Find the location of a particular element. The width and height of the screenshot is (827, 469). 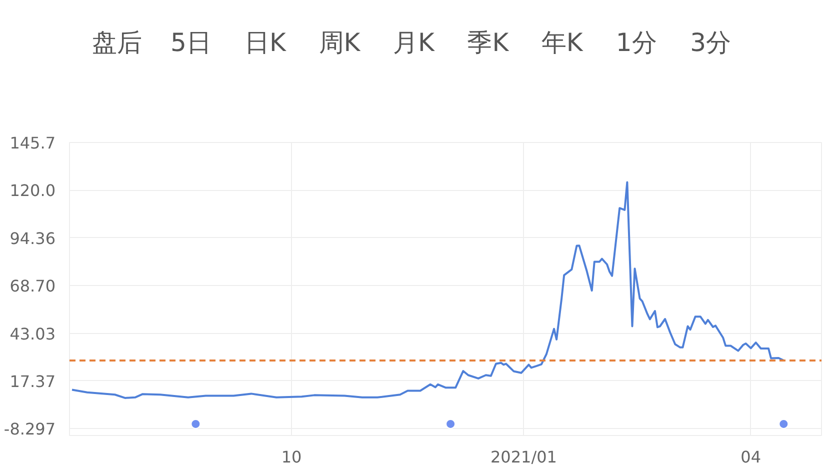

text: 1分 is located at coordinates (636, 42).